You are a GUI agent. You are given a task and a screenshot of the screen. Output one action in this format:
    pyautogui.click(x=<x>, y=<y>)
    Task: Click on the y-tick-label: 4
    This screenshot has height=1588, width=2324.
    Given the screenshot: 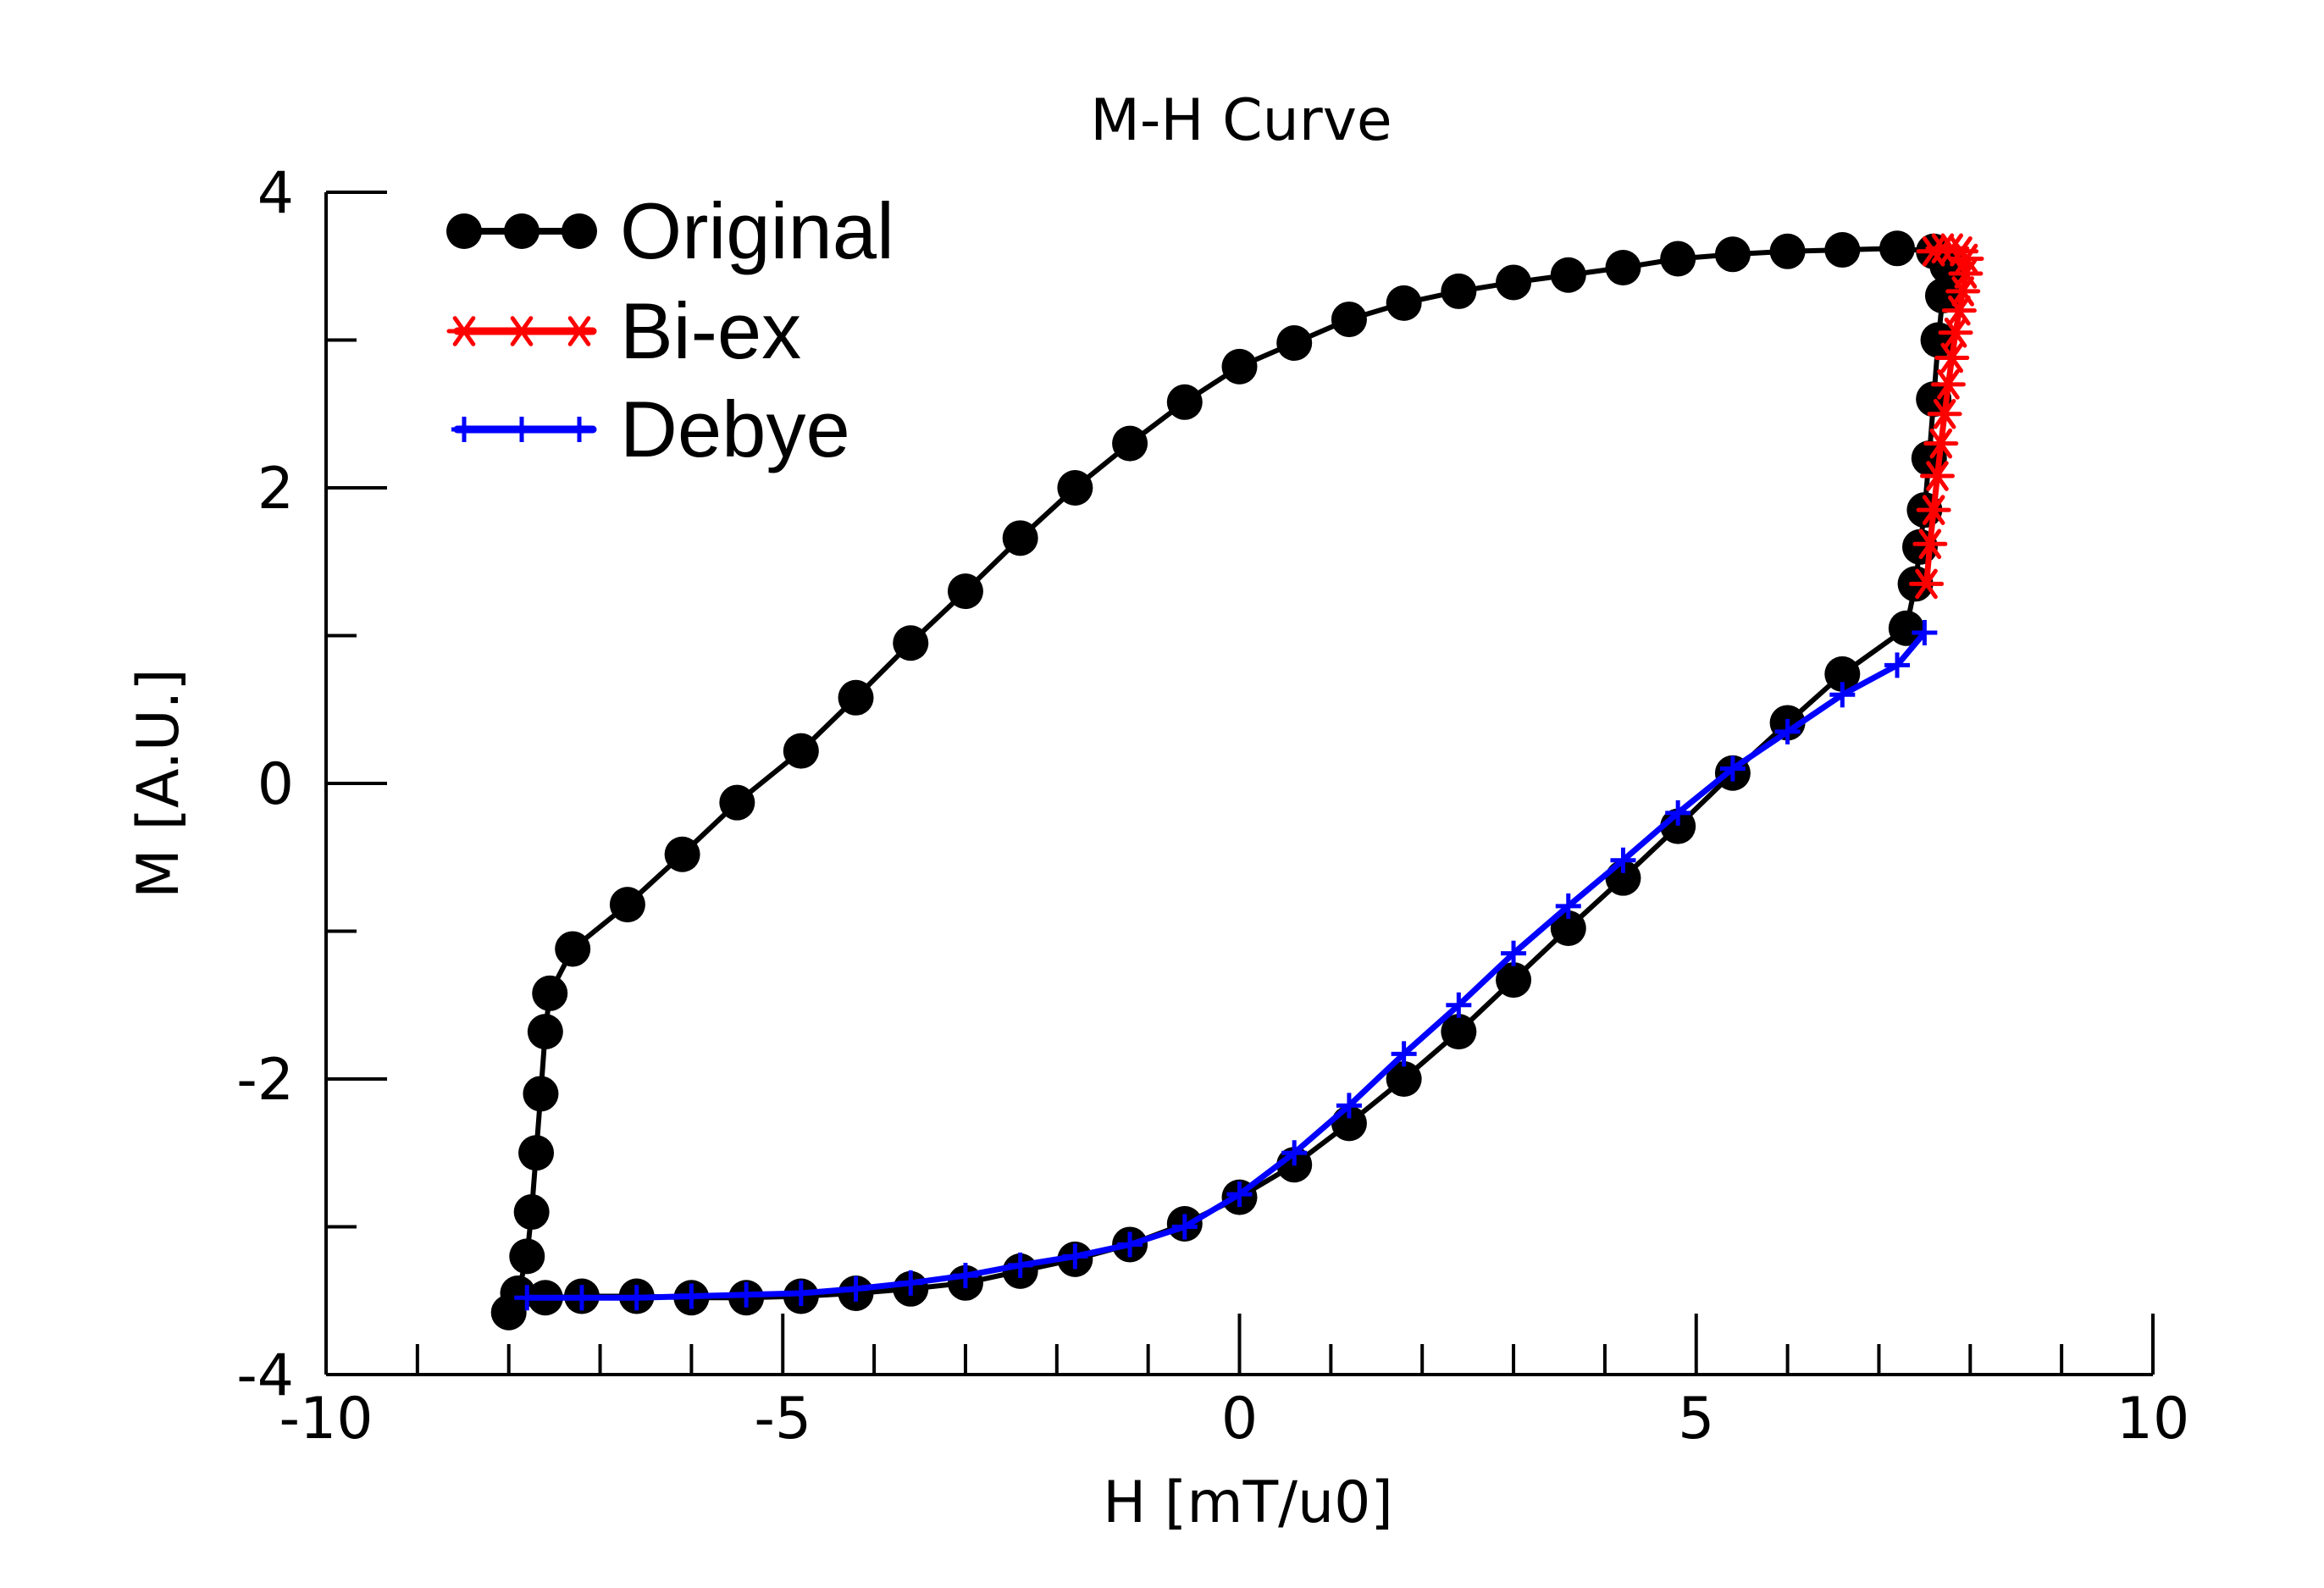 What is the action you would take?
    pyautogui.click(x=276, y=193)
    